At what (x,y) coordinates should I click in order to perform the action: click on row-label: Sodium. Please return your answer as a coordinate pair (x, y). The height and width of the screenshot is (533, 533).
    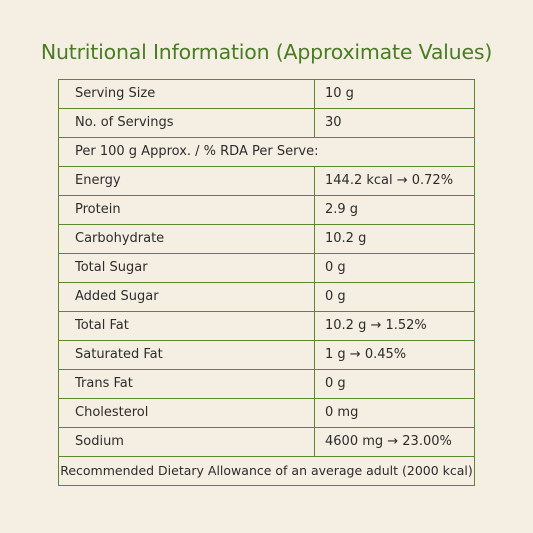
    Looking at the image, I should click on (186, 442).